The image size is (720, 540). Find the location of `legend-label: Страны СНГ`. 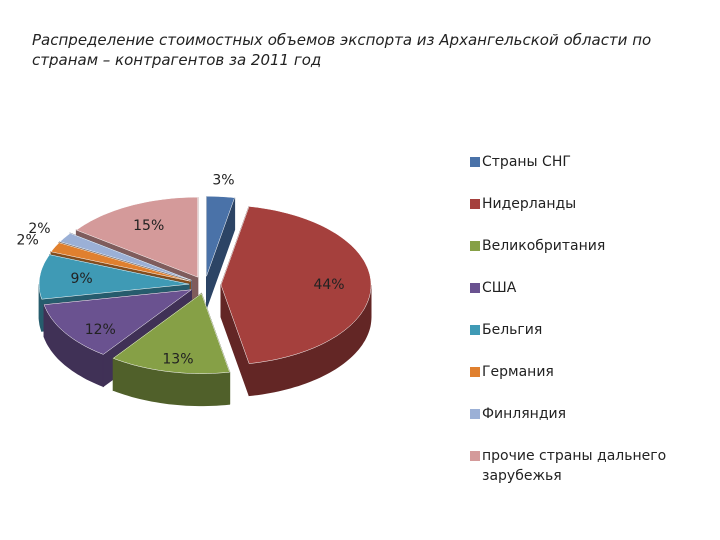

legend-label: Страны СНГ is located at coordinates (526, 162).